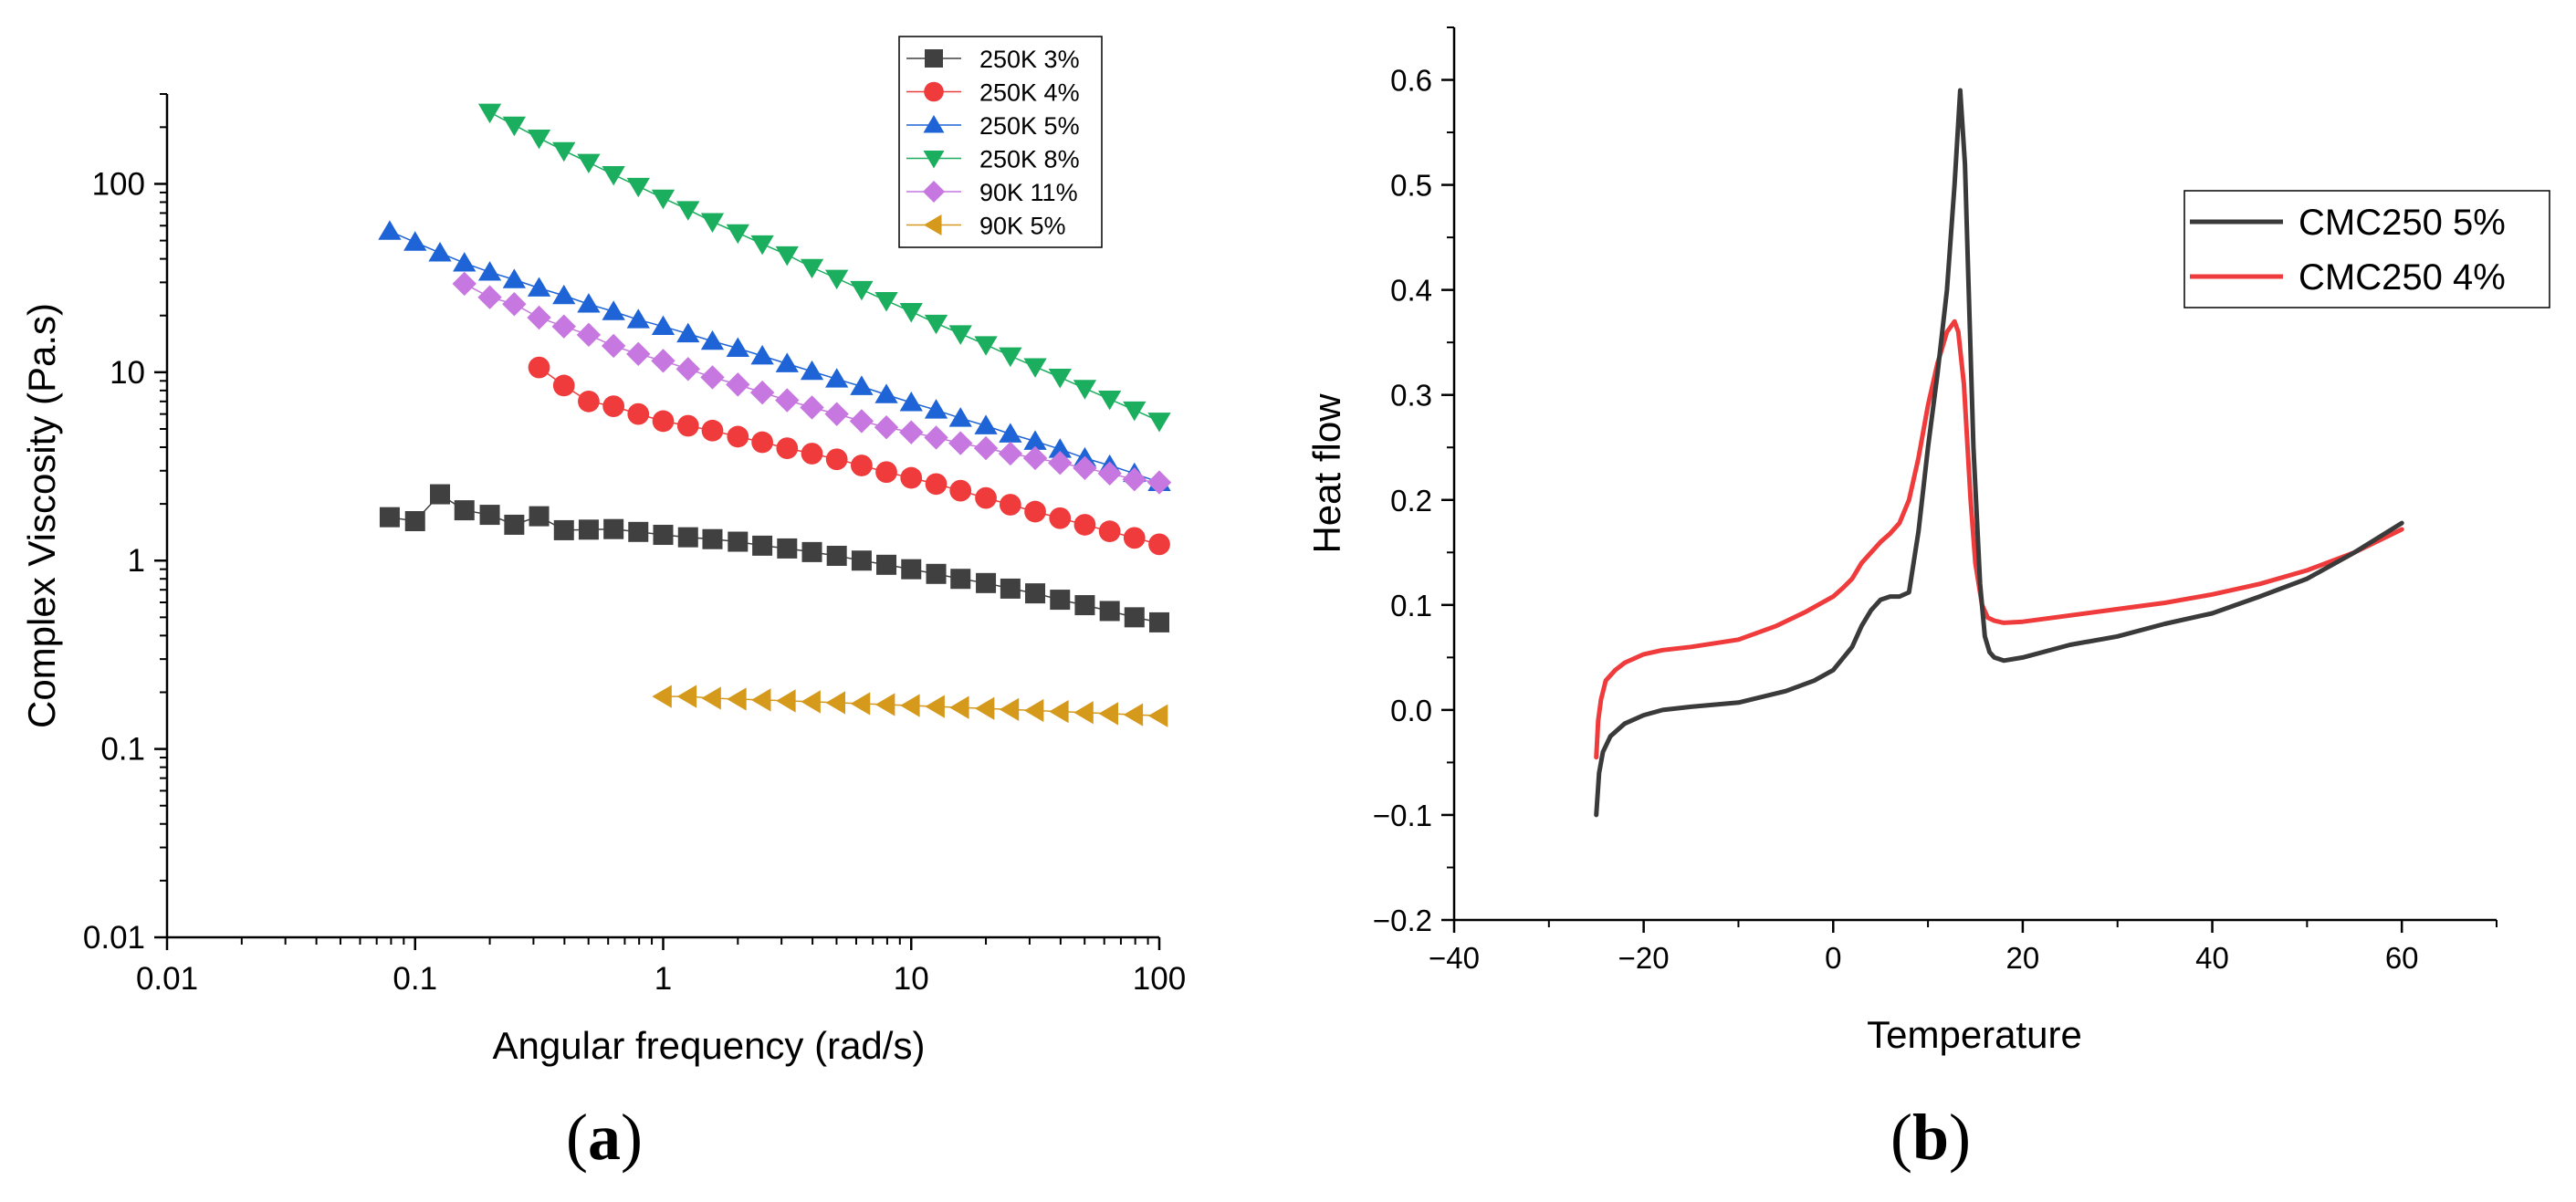  What do you see at coordinates (1159, 979) in the screenshot?
I see `x-tick-label-100: 100` at bounding box center [1159, 979].